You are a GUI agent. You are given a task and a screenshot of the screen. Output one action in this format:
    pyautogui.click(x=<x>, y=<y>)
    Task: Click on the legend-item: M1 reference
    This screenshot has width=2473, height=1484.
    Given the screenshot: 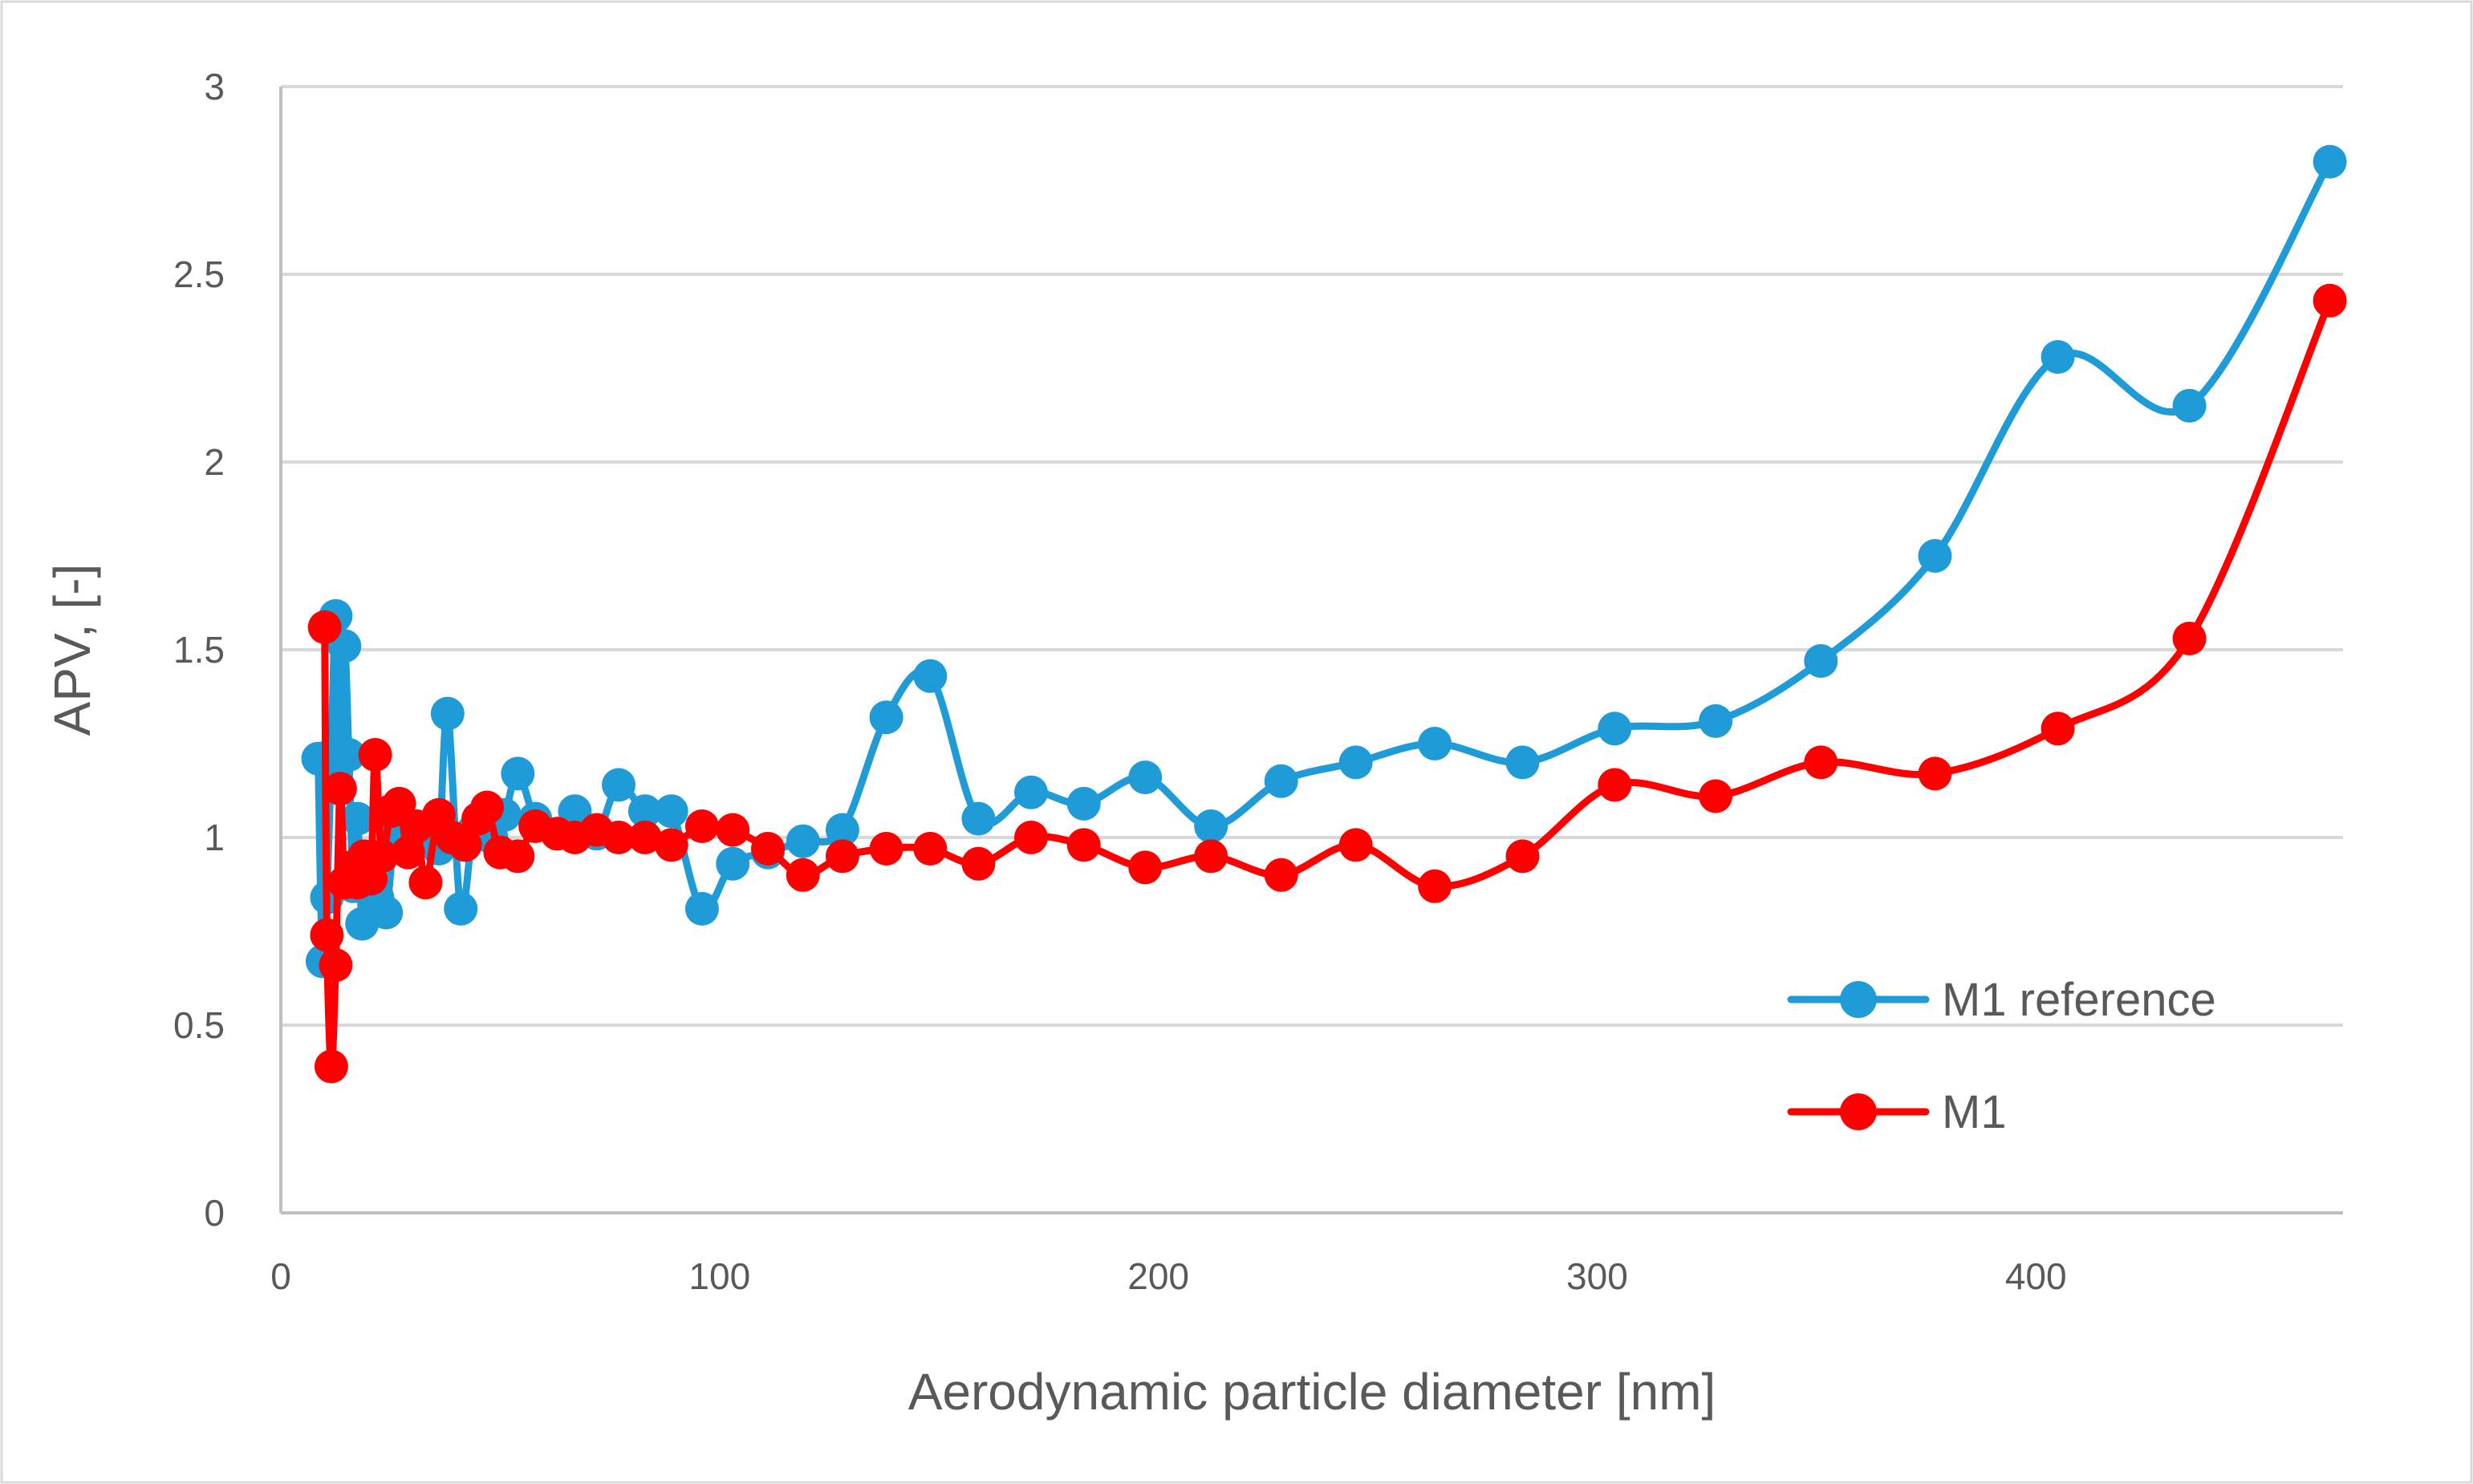 What is the action you would take?
    pyautogui.click(x=2001, y=1000)
    